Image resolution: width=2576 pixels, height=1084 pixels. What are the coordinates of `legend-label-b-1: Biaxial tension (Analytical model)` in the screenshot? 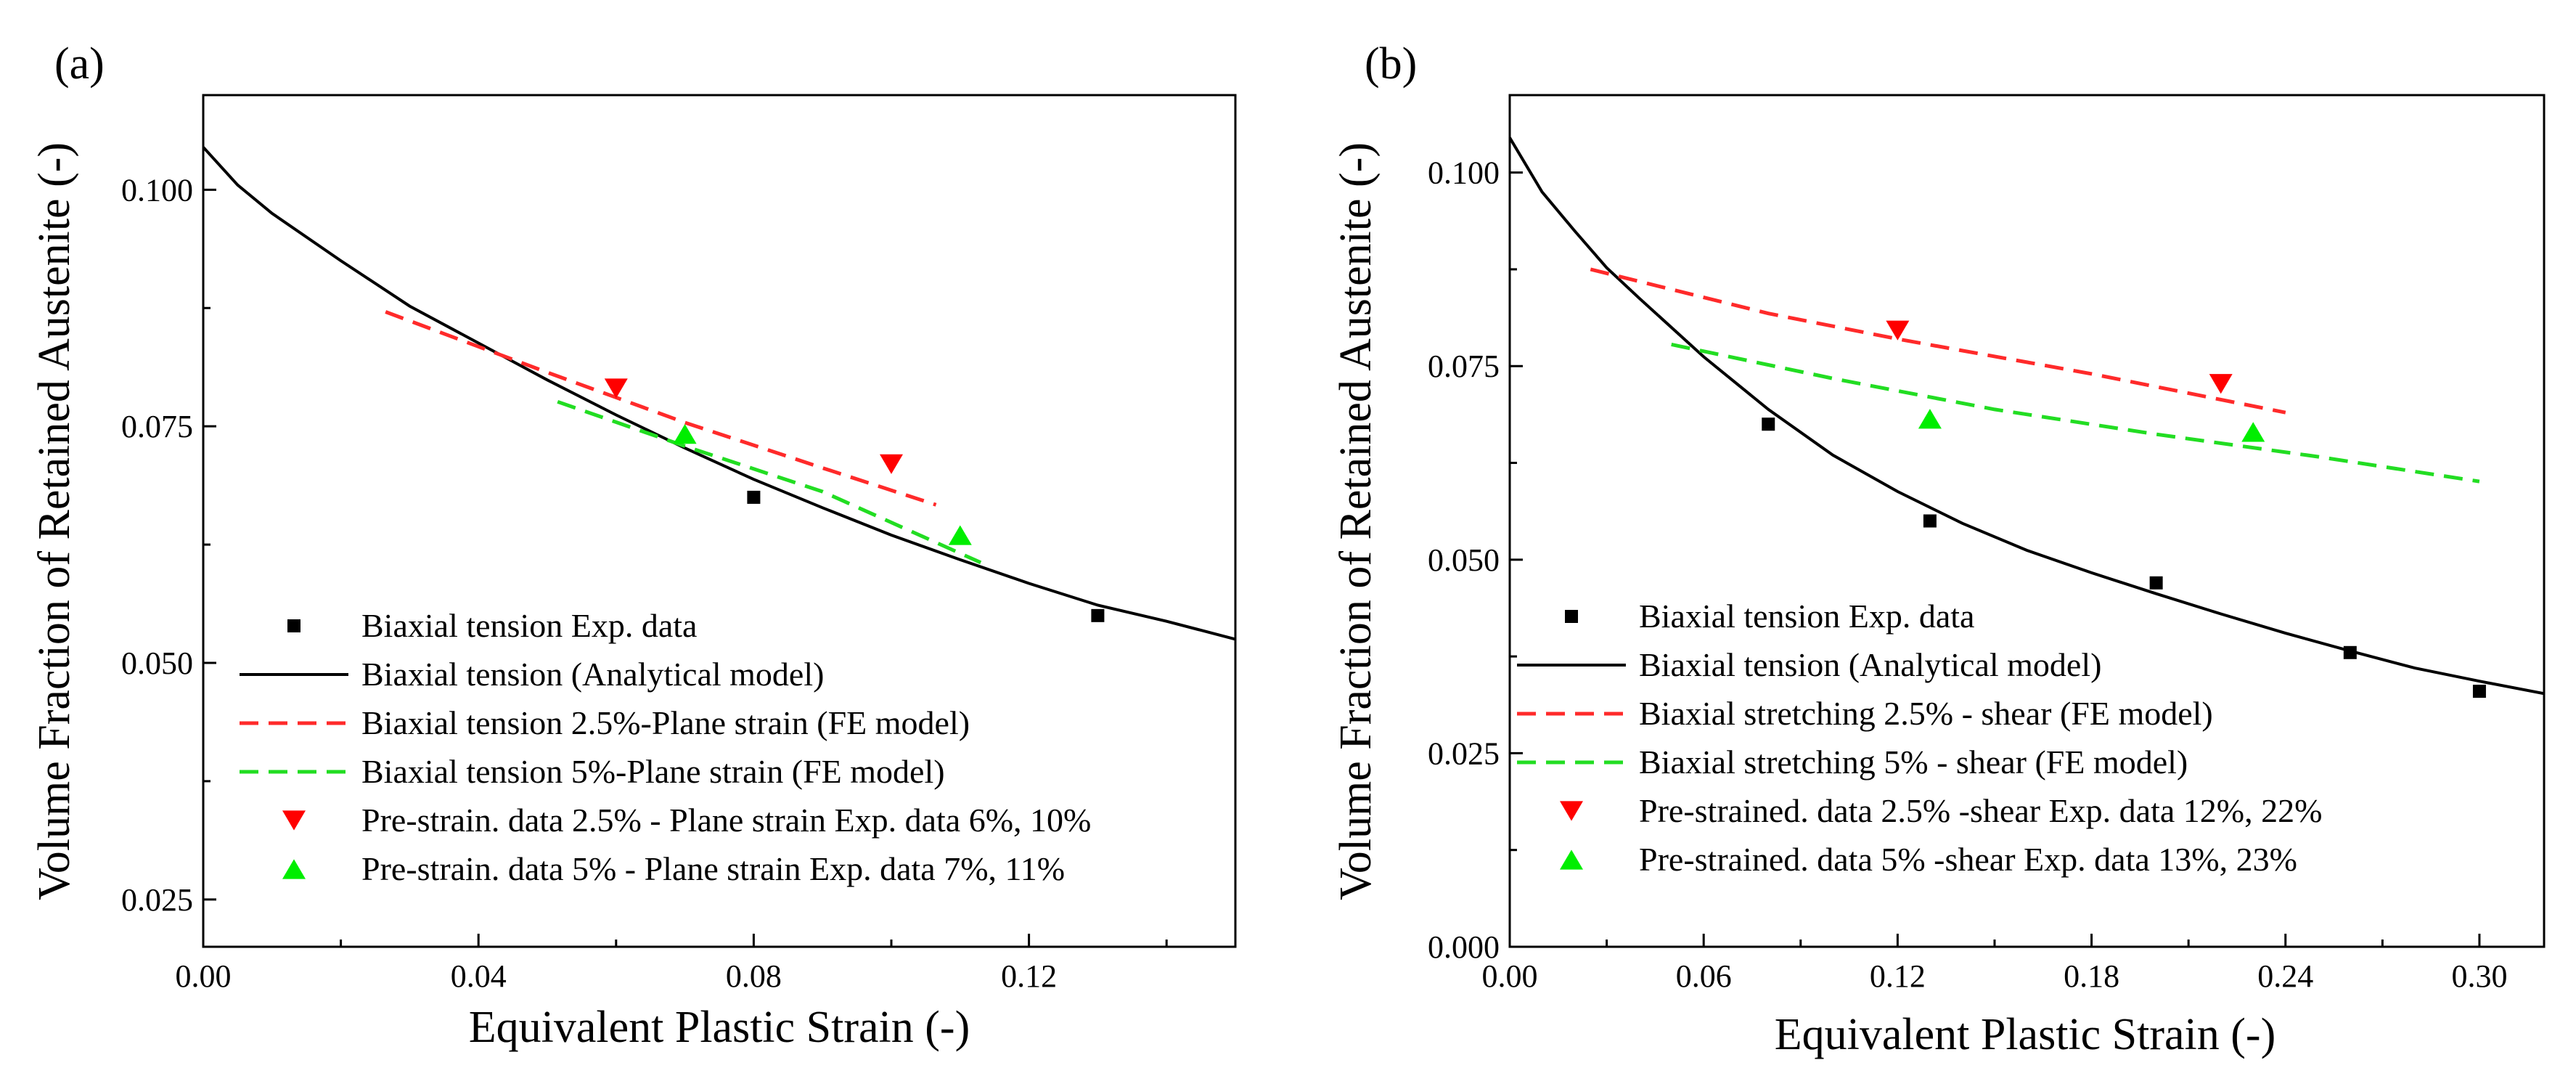 It's located at (1870, 664).